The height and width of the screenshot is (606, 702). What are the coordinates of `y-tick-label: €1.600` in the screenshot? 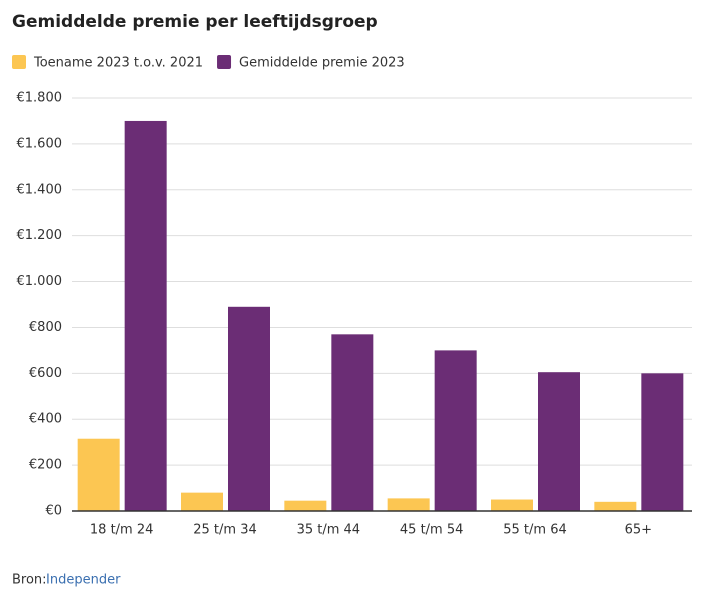 It's located at (40, 143).